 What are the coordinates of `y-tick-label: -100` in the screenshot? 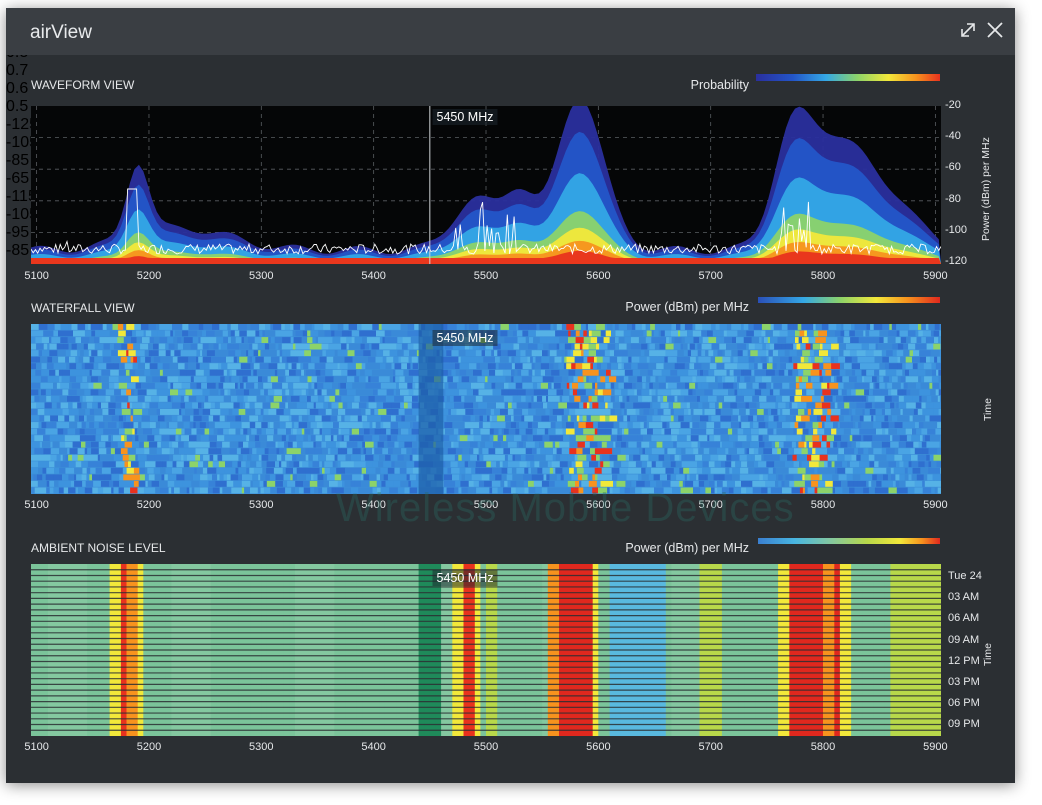 It's located at (956, 229).